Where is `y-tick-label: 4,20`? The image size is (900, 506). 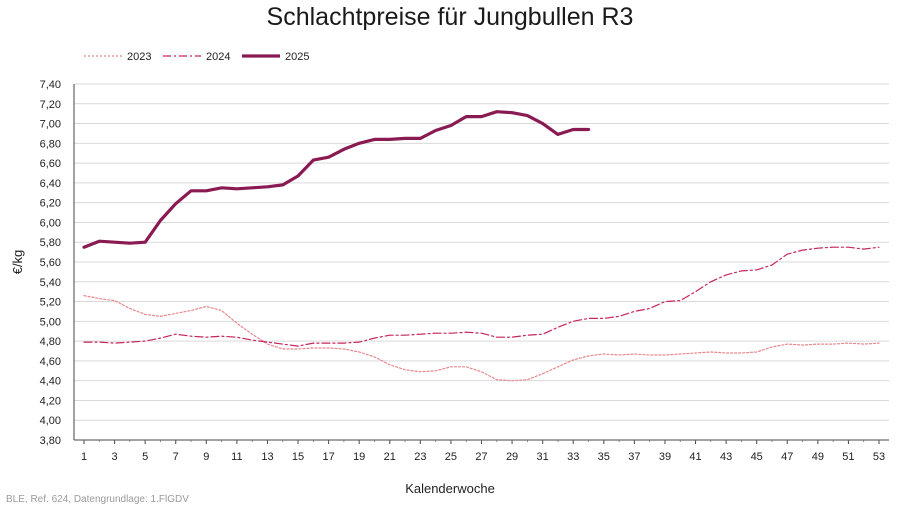 y-tick-label: 4,20 is located at coordinates (50, 401).